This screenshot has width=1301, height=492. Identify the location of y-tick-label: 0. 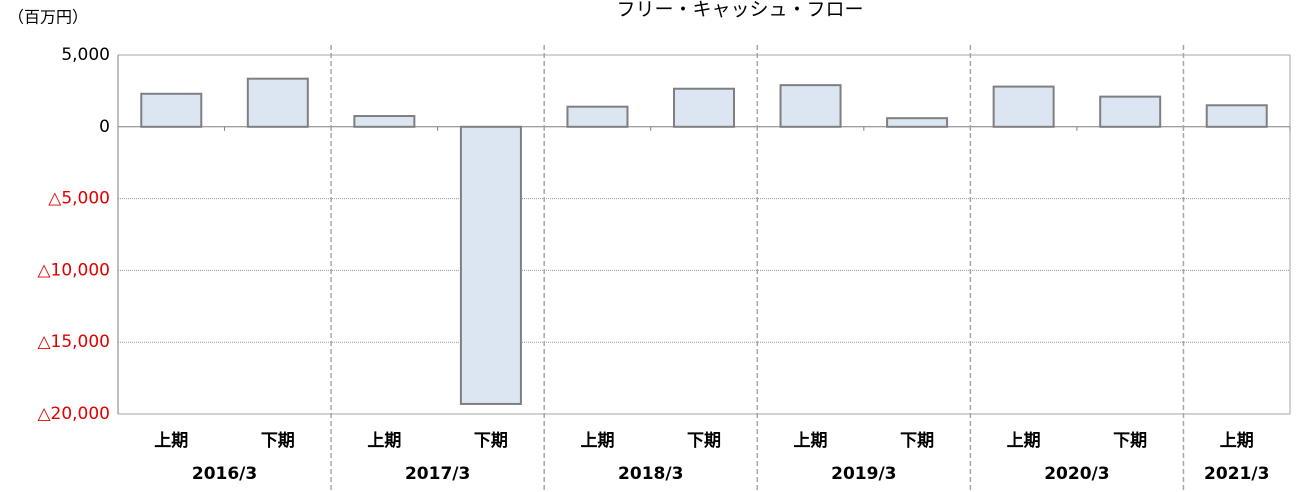
(104, 127).